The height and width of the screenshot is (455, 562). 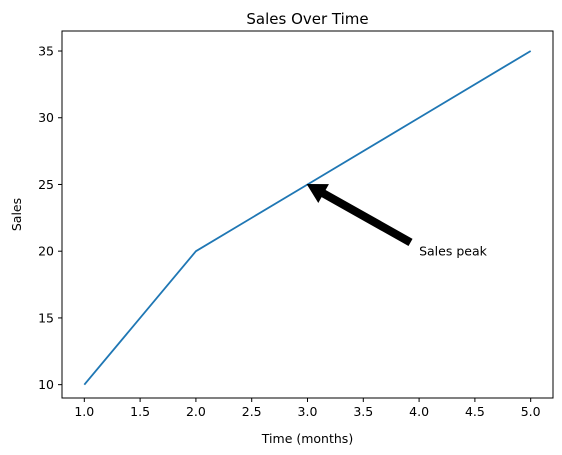 I want to click on x-tick-label: 5.0, so click(x=531, y=411).